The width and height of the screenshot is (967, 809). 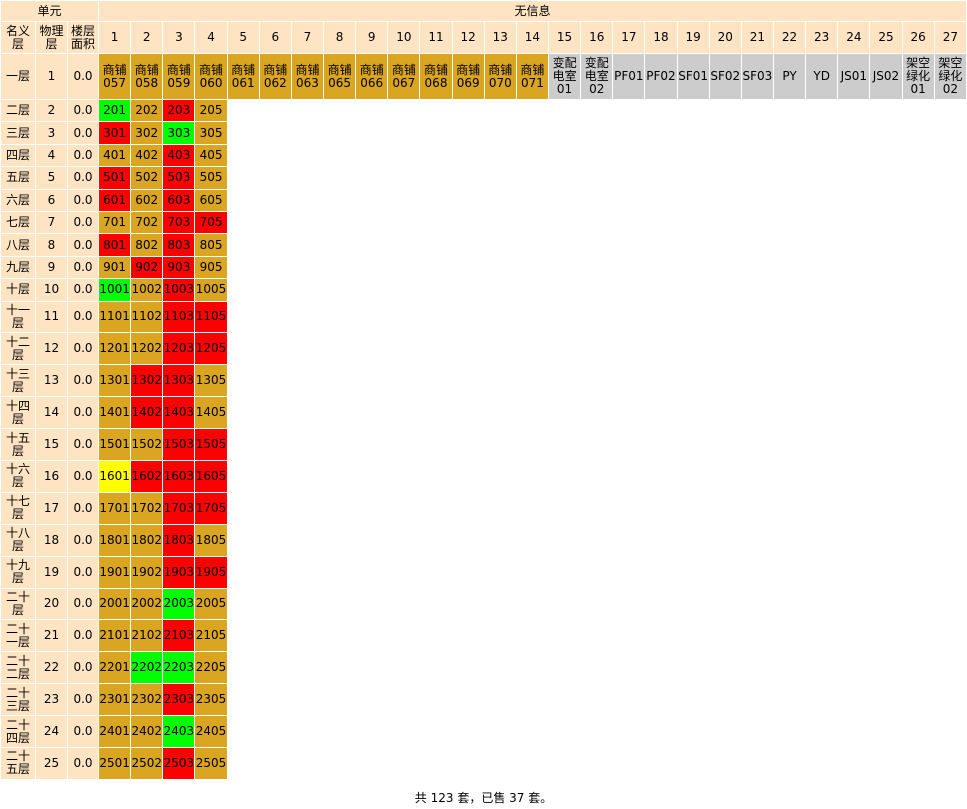 I want to click on unit-cell: 1503, so click(x=179, y=444).